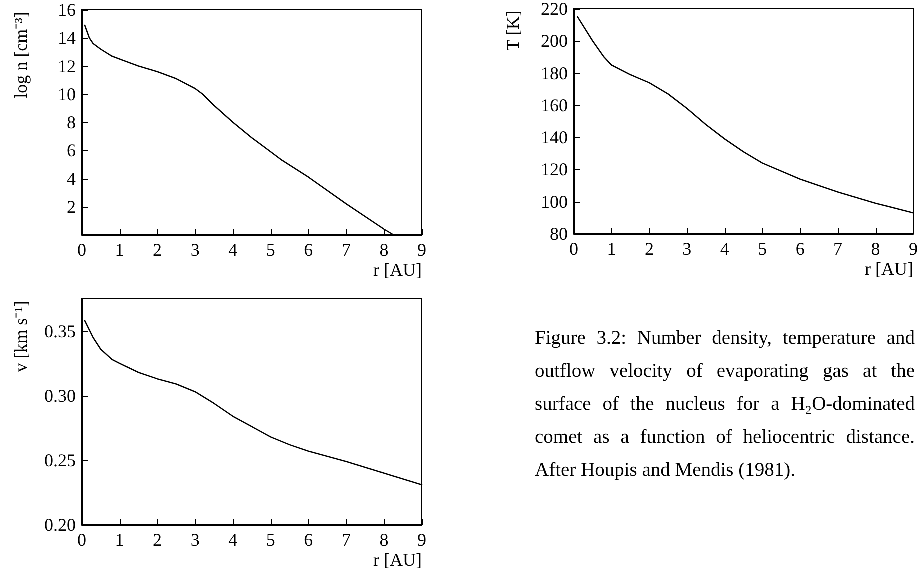 This screenshot has width=921, height=579. What do you see at coordinates (67, 38) in the screenshot?
I see `y-tick-label: 14` at bounding box center [67, 38].